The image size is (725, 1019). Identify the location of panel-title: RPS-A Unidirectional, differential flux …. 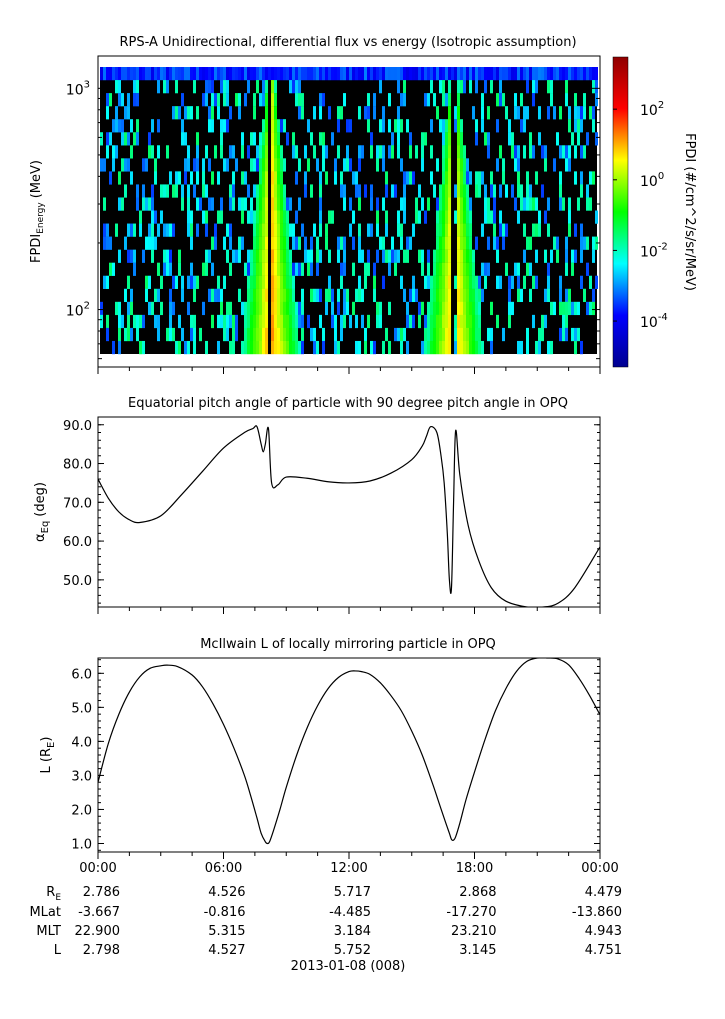
(347, 42).